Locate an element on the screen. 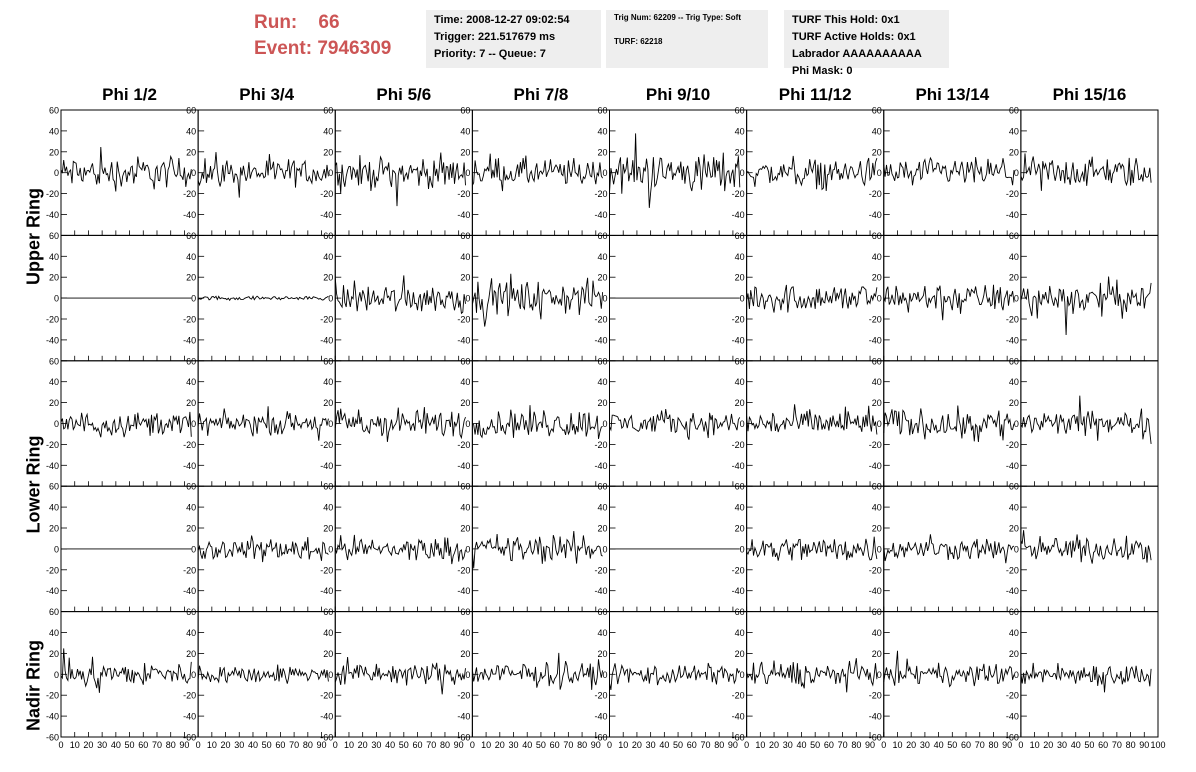 The height and width of the screenshot is (772, 1196). y-tick-label: -60 is located at coordinates (52, 738).